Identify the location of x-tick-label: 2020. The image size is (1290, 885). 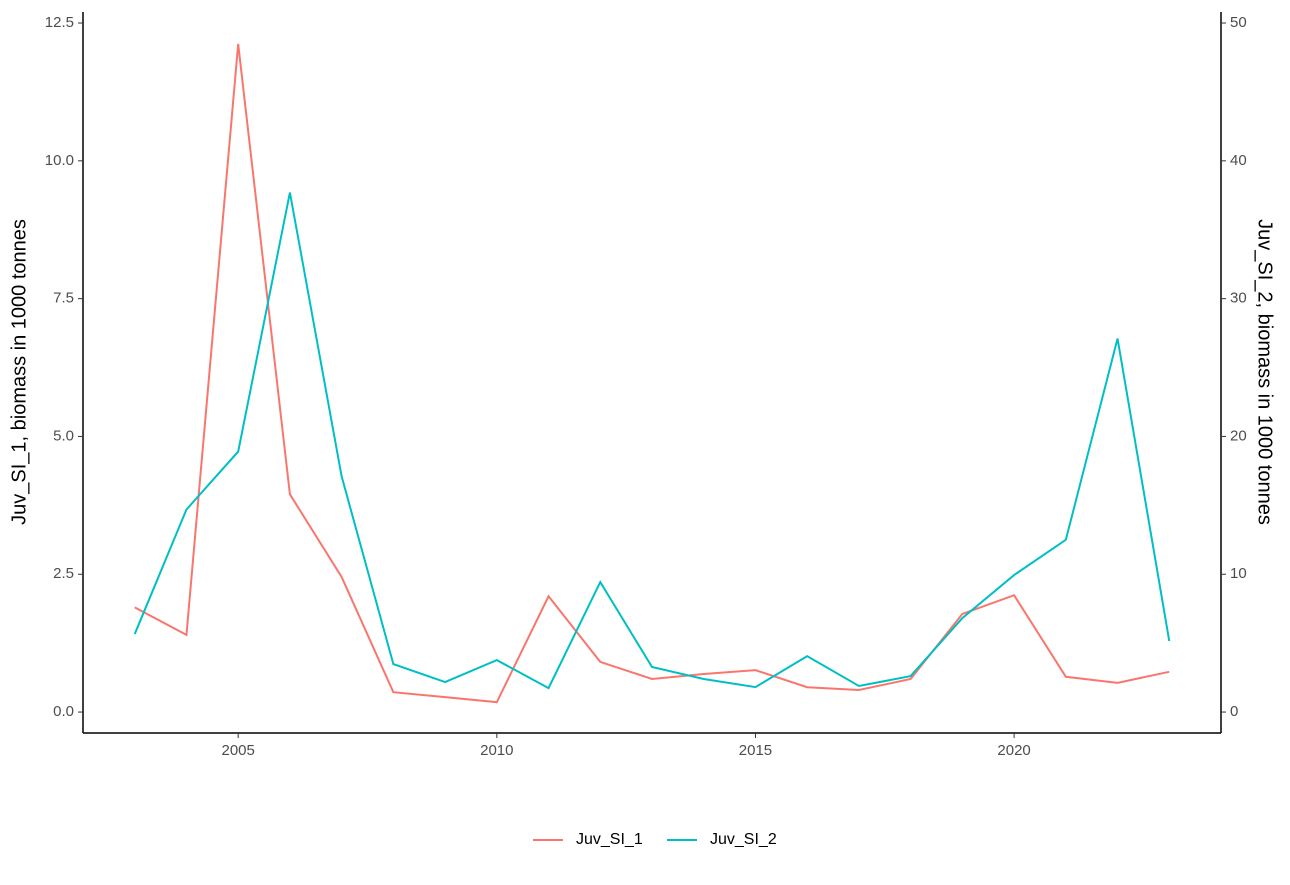
(1013, 750).